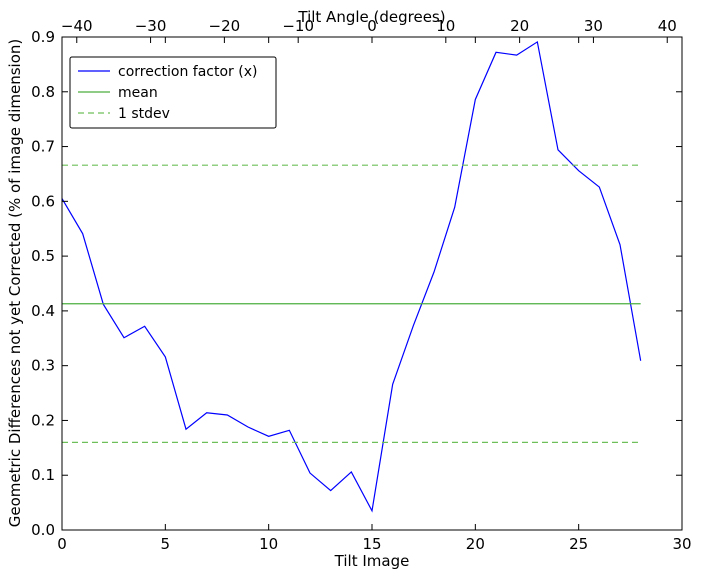 The width and height of the screenshot is (701, 579). I want to click on x-tick-label: 30, so click(681, 544).